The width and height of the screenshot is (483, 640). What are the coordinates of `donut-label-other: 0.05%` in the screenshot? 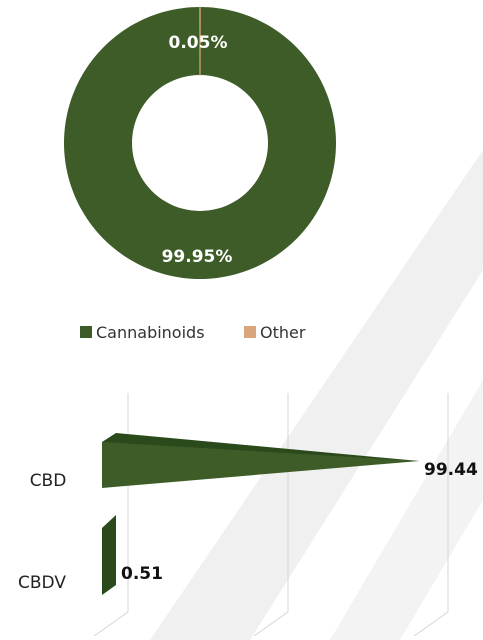 It's located at (198, 43).